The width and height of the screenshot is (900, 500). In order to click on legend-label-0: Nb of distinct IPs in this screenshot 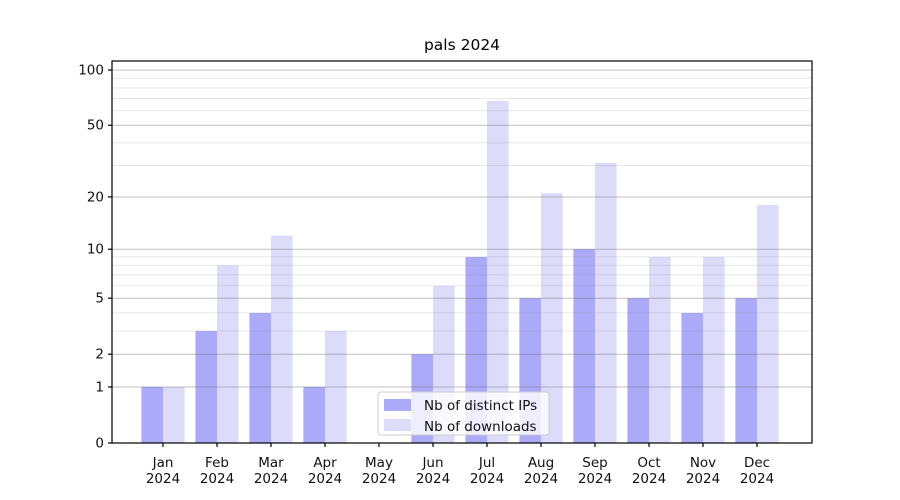, I will do `click(480, 406)`.